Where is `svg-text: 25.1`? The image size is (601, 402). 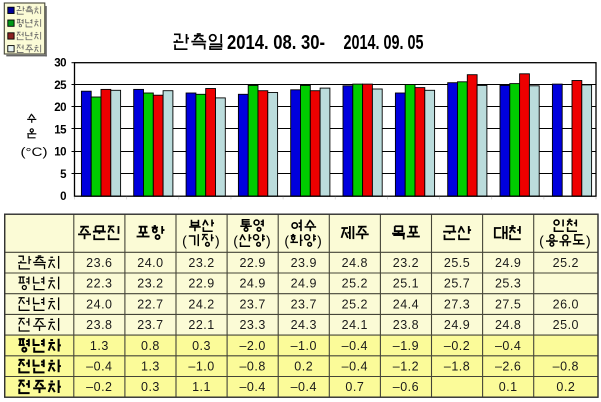 svg-text: 25.1 is located at coordinates (406, 284).